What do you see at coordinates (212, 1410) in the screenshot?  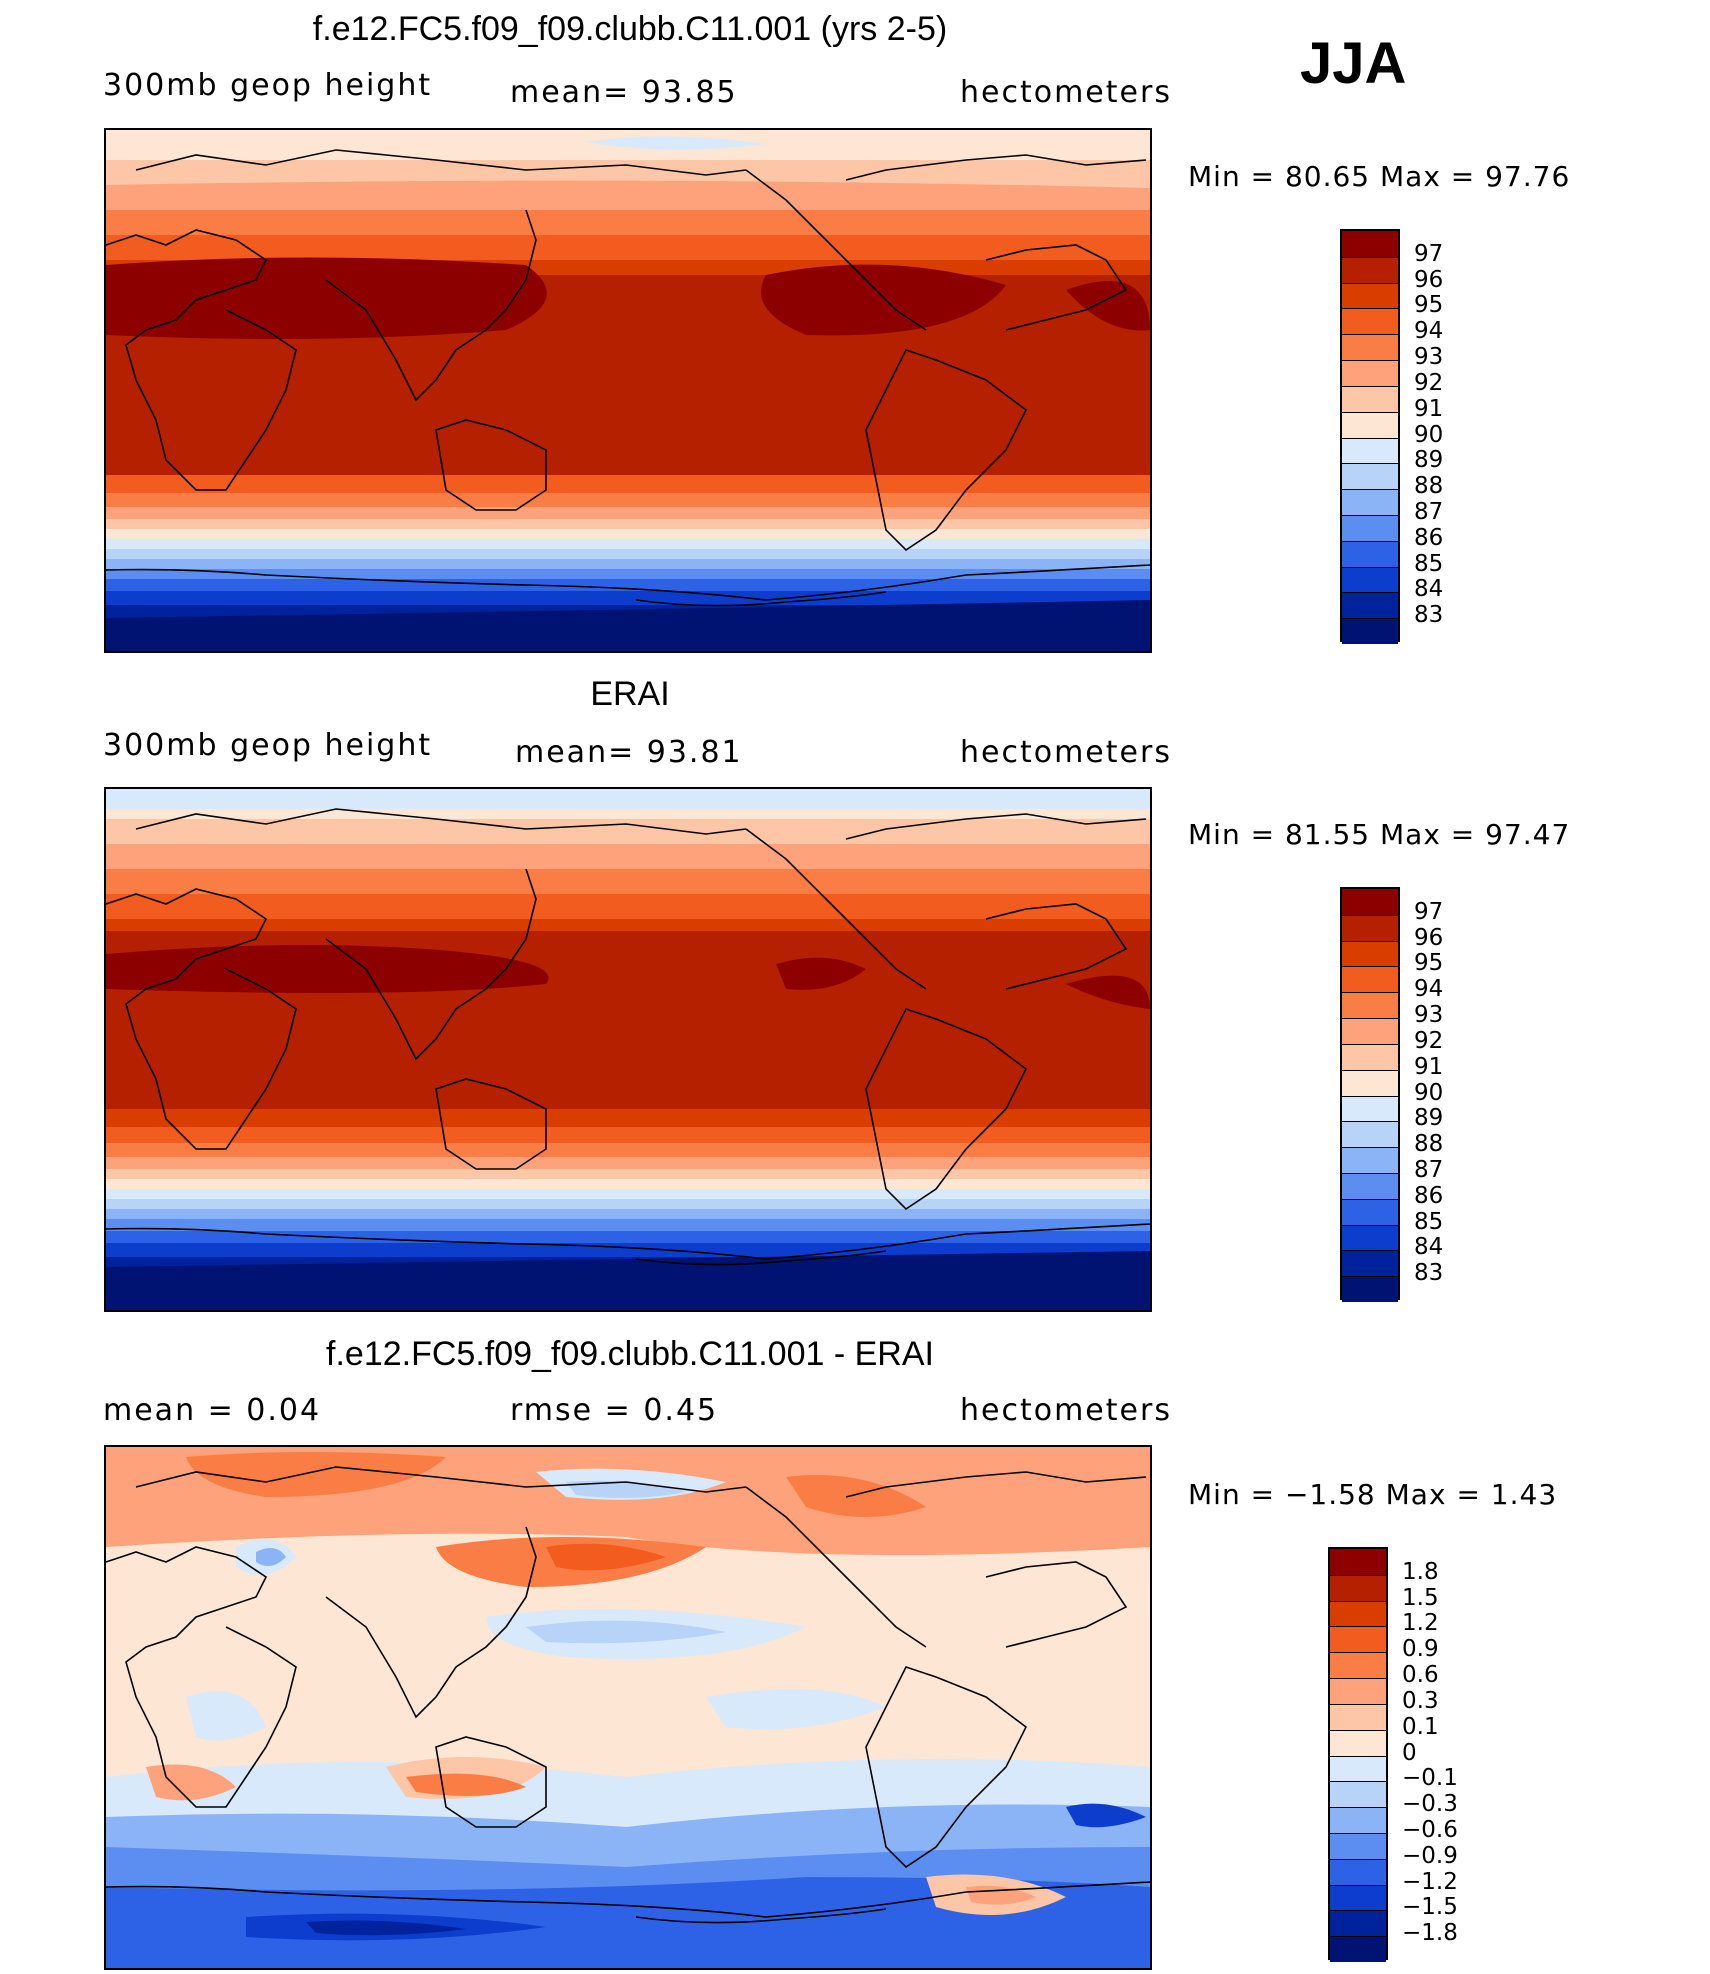 I see `panel-diff-mean-label: mean = 0.04` at bounding box center [212, 1410].